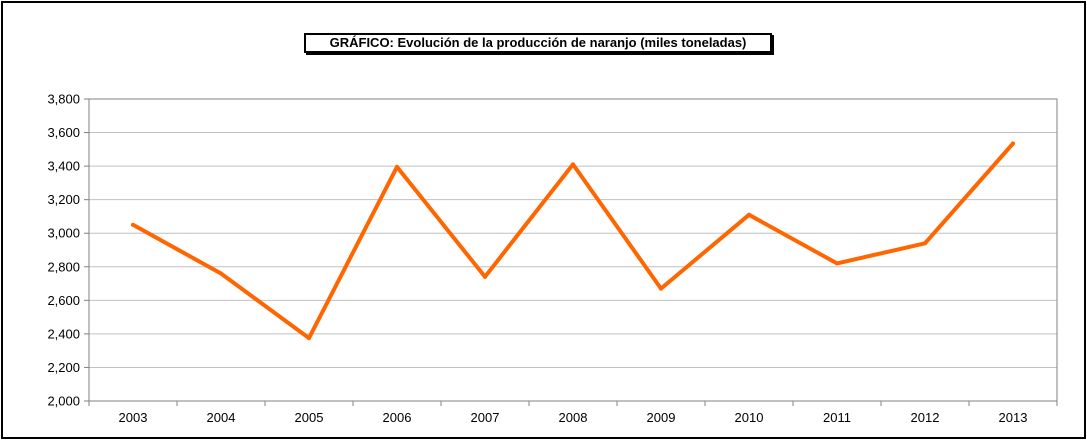  I want to click on x-tick-label: 2012, so click(925, 417).